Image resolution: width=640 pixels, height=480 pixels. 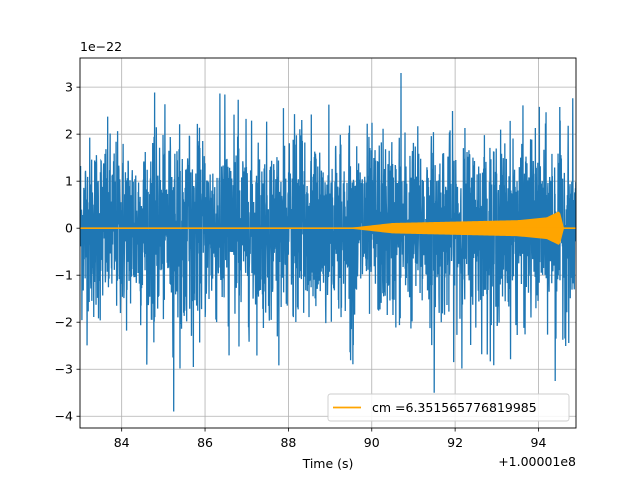 I want to click on x-axis: 84 86 88 90 92 94, so click(x=330, y=439).